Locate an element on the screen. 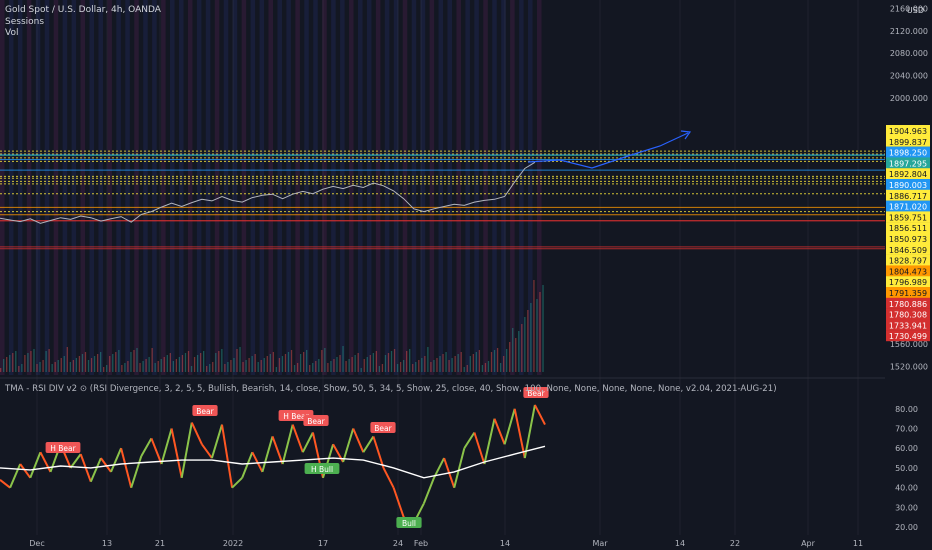 This screenshot has width=932, height=550. time-tick-label: 22 is located at coordinates (735, 543).